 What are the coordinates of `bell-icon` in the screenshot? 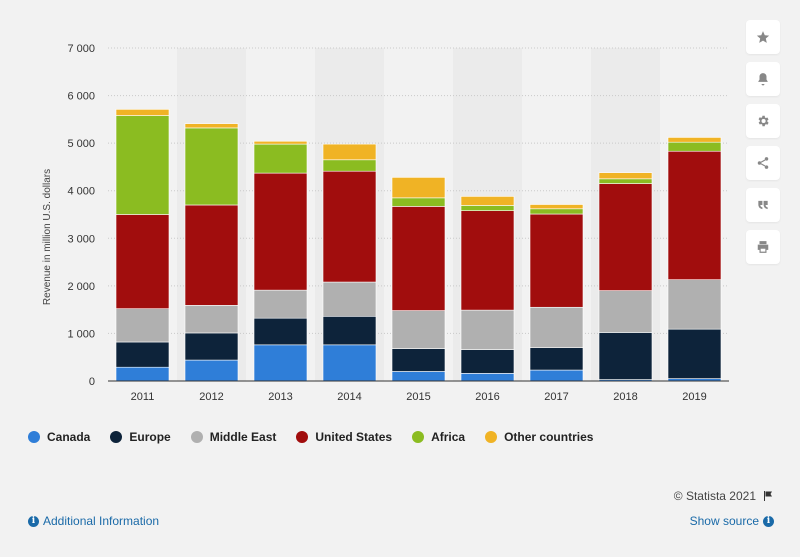 It's located at (763, 79).